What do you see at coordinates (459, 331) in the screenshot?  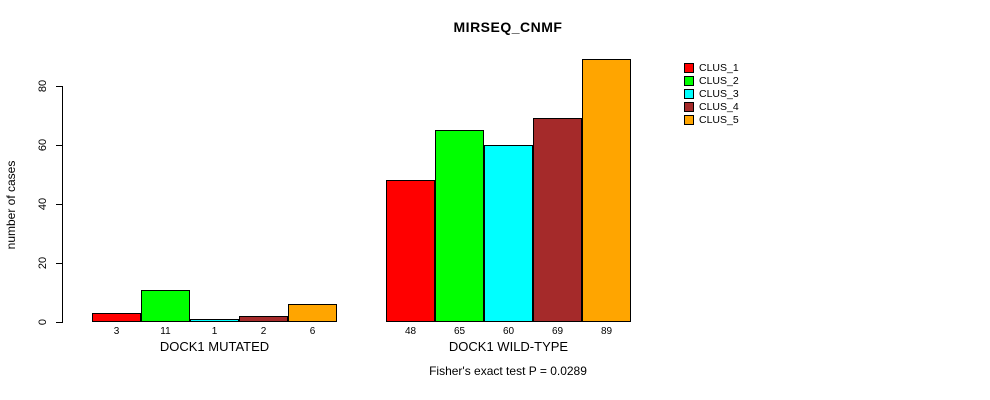 I see `bar-value-label: 65` at bounding box center [459, 331].